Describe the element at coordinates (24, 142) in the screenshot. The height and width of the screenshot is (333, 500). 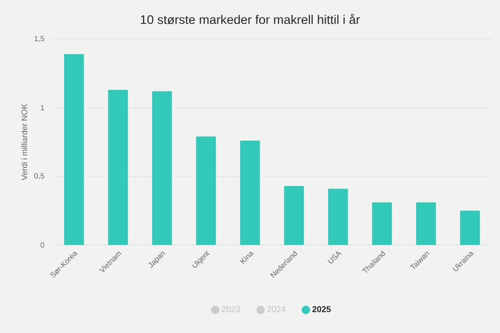
I see `y-axis-title: Verdi i milliarder NOK` at that location.